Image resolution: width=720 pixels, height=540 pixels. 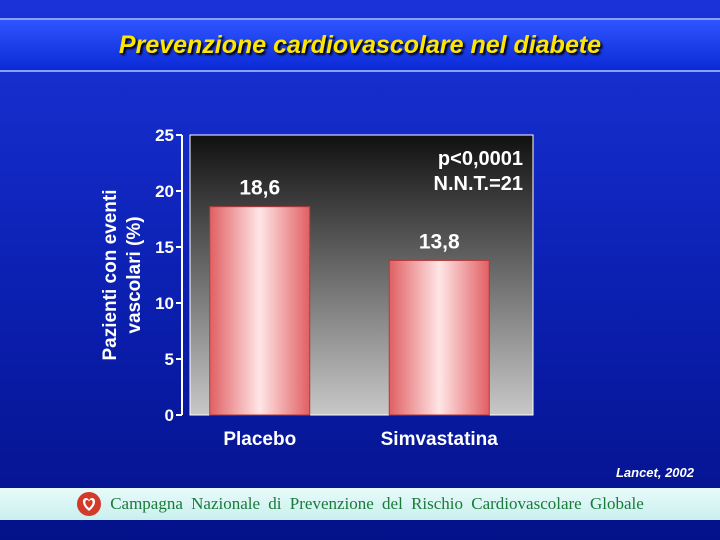 What do you see at coordinates (439, 241) in the screenshot?
I see `bar-value-label: 13,8` at bounding box center [439, 241].